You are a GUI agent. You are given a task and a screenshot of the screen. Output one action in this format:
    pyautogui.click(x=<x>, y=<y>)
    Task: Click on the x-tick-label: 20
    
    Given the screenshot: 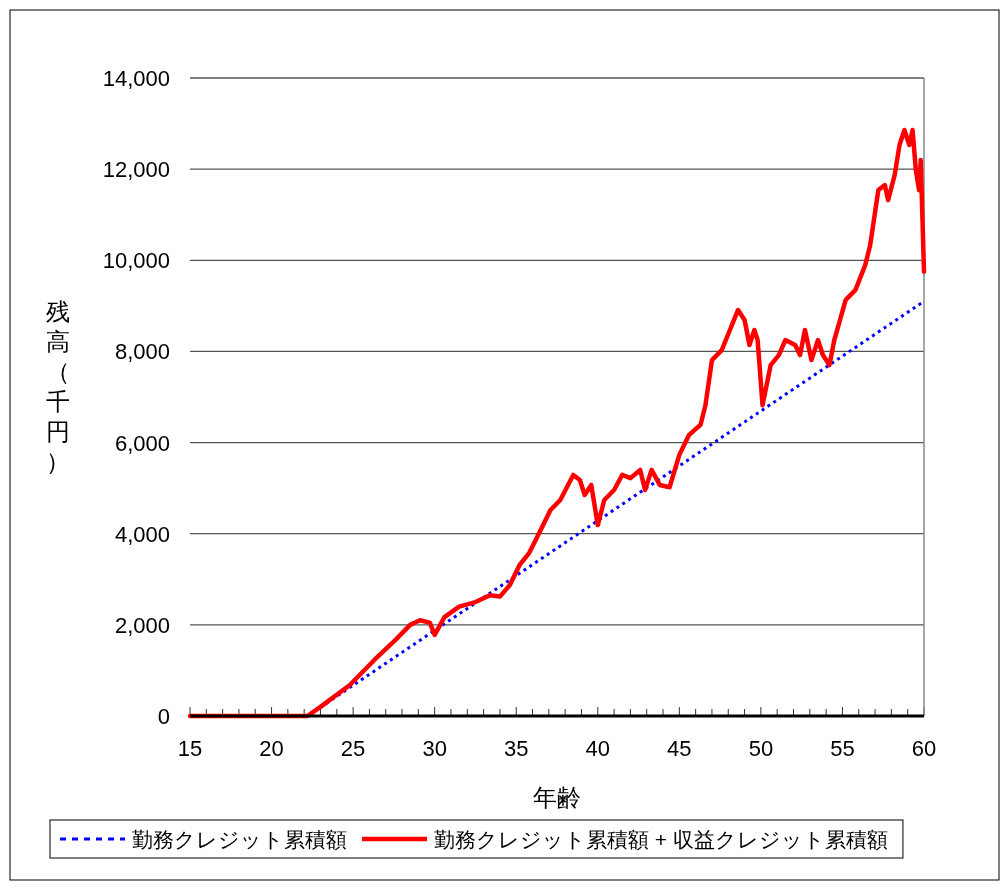 What is the action you would take?
    pyautogui.click(x=271, y=748)
    